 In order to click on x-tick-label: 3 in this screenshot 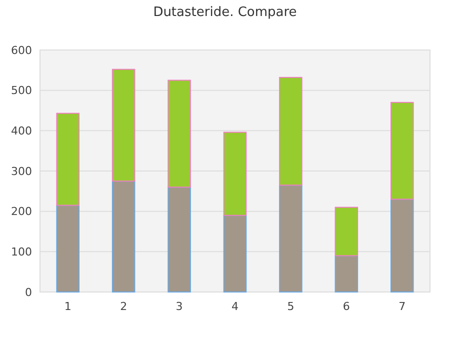, I will do `click(179, 306)`.